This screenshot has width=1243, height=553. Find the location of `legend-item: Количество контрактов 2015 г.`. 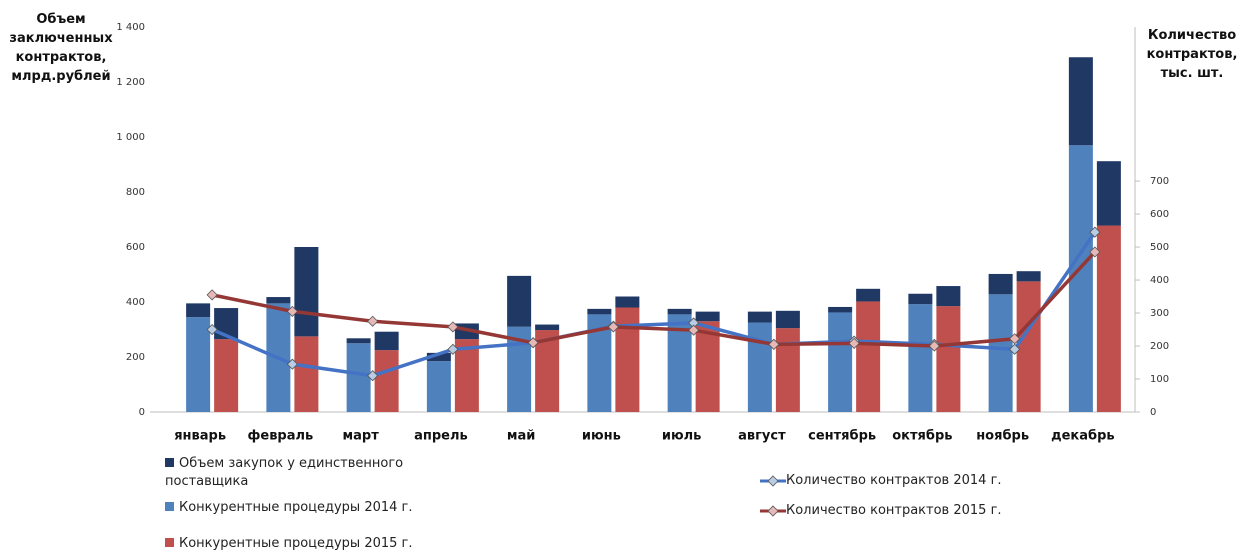

legend-item: Количество контрактов 2015 г. is located at coordinates (881, 511).